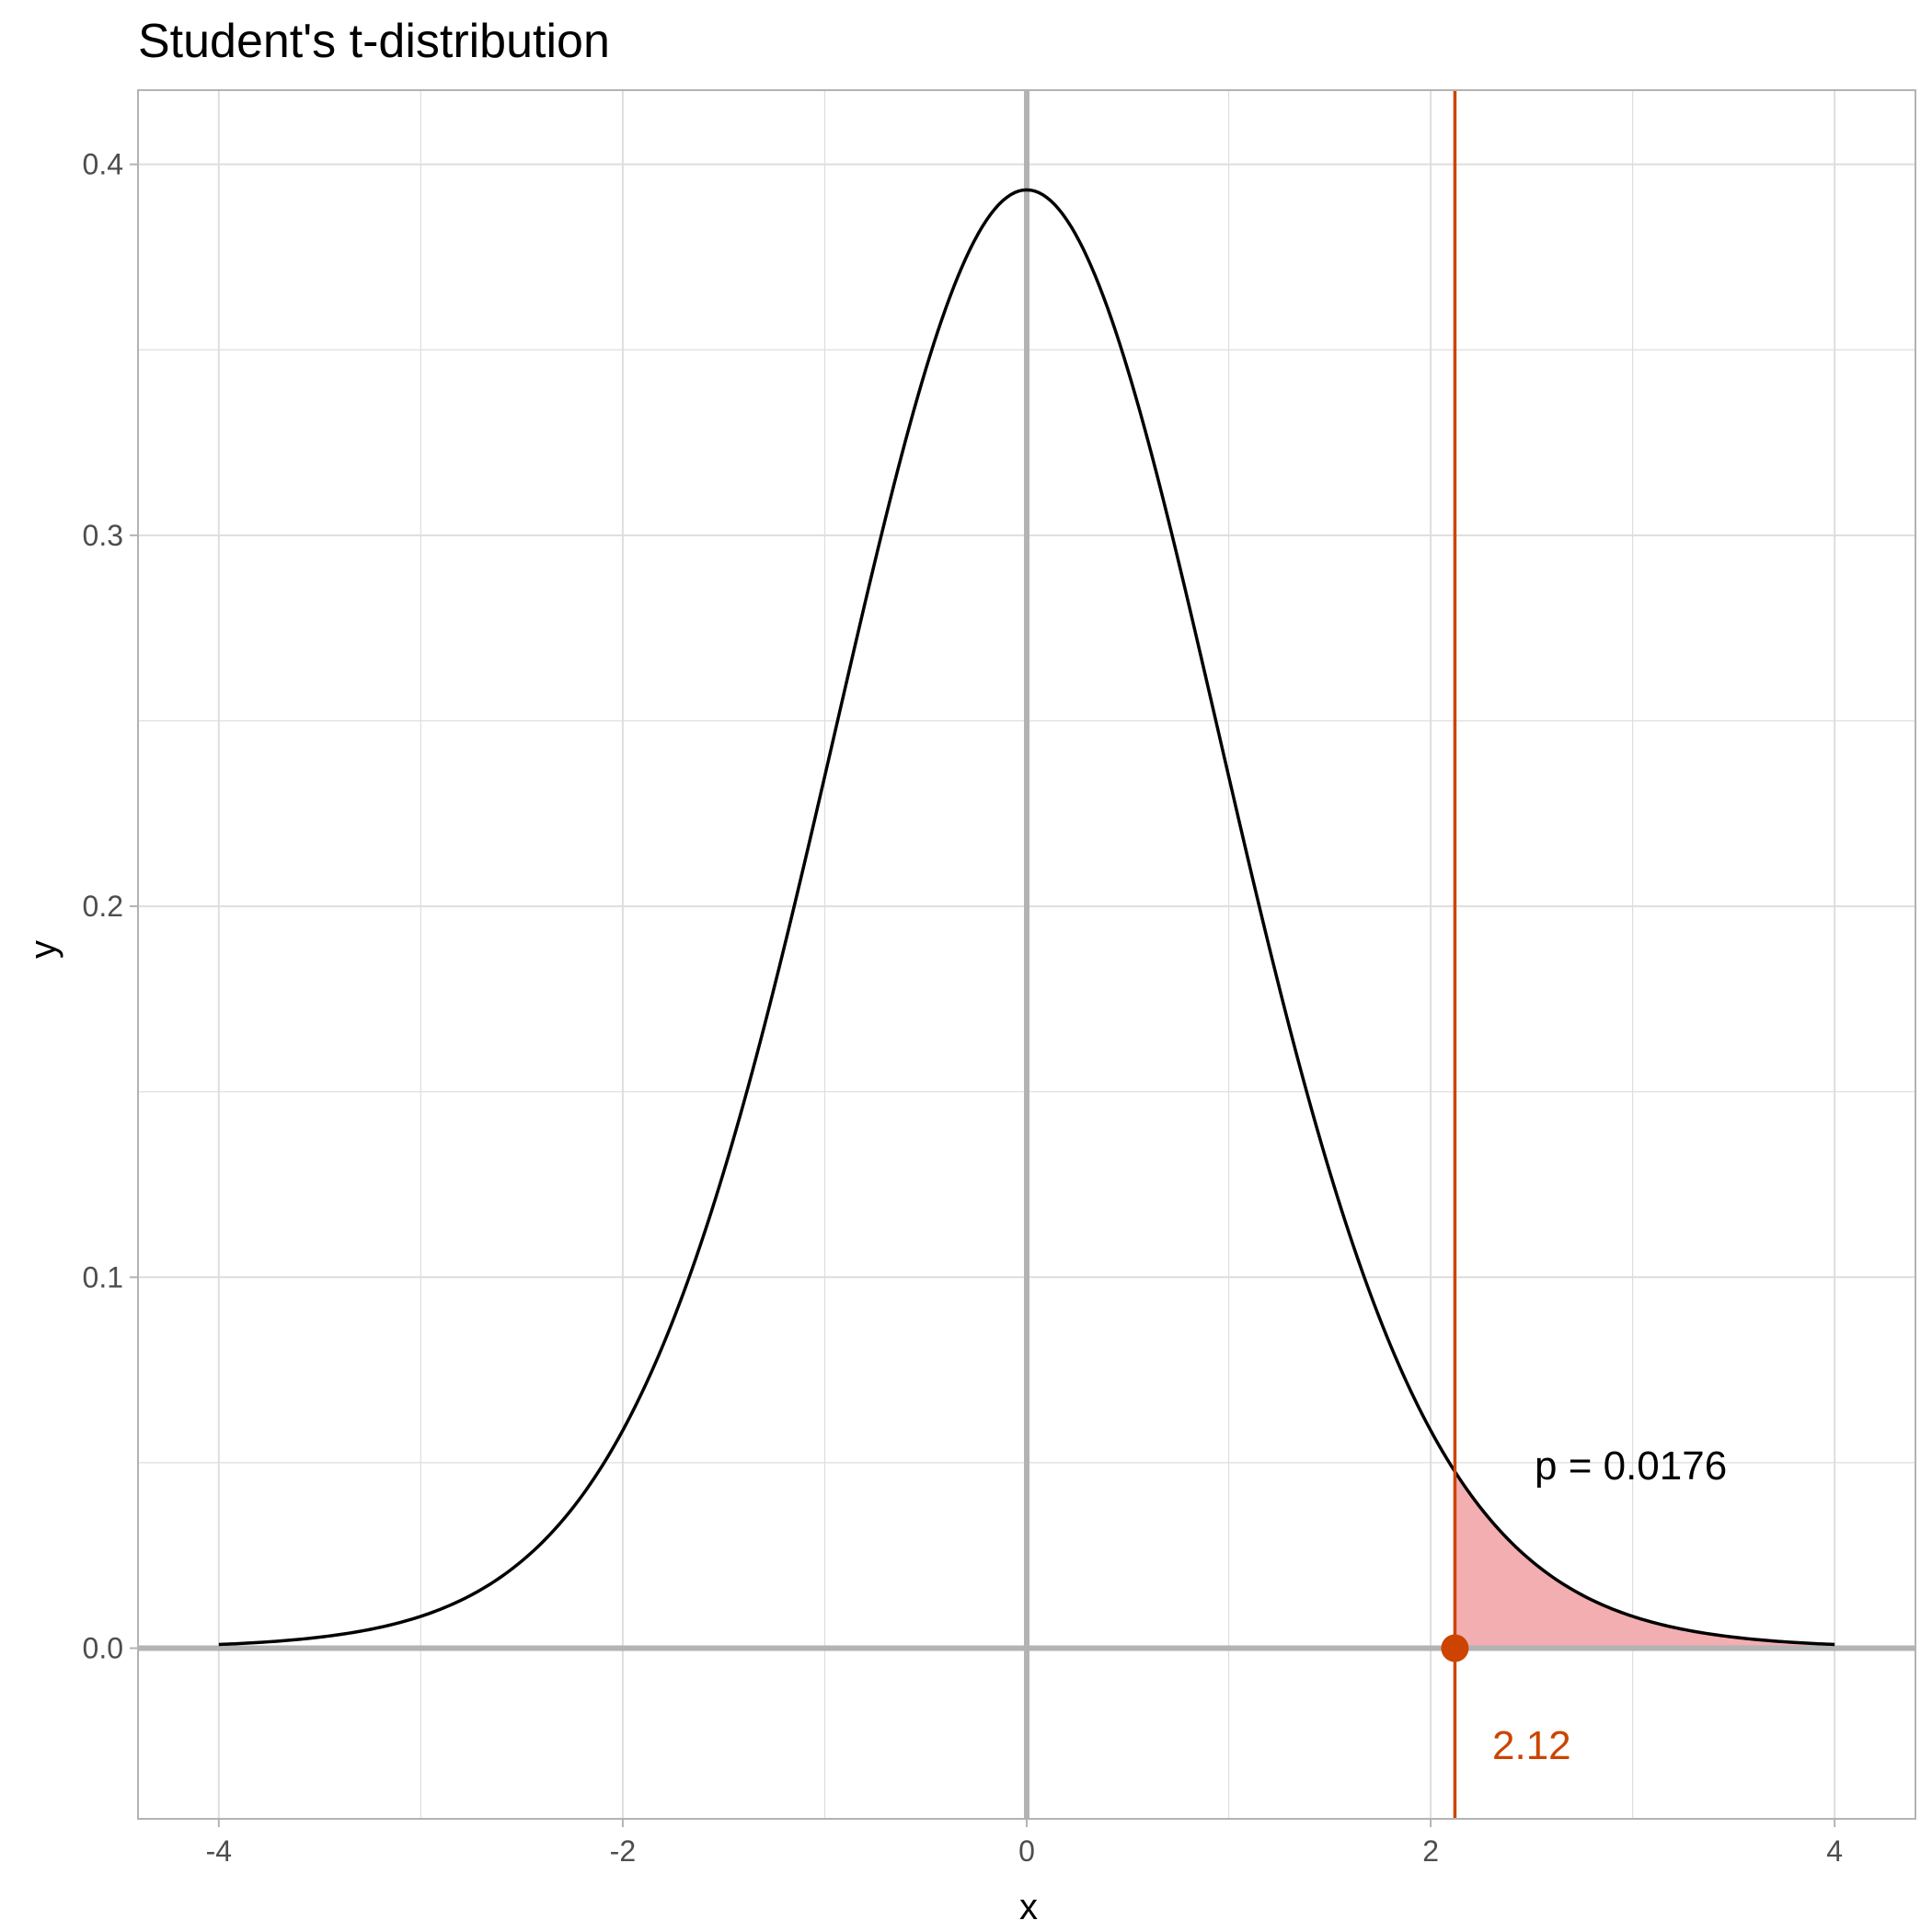 The height and width of the screenshot is (1932, 1932). I want to click on x-tick-label: -2, so click(623, 1851).